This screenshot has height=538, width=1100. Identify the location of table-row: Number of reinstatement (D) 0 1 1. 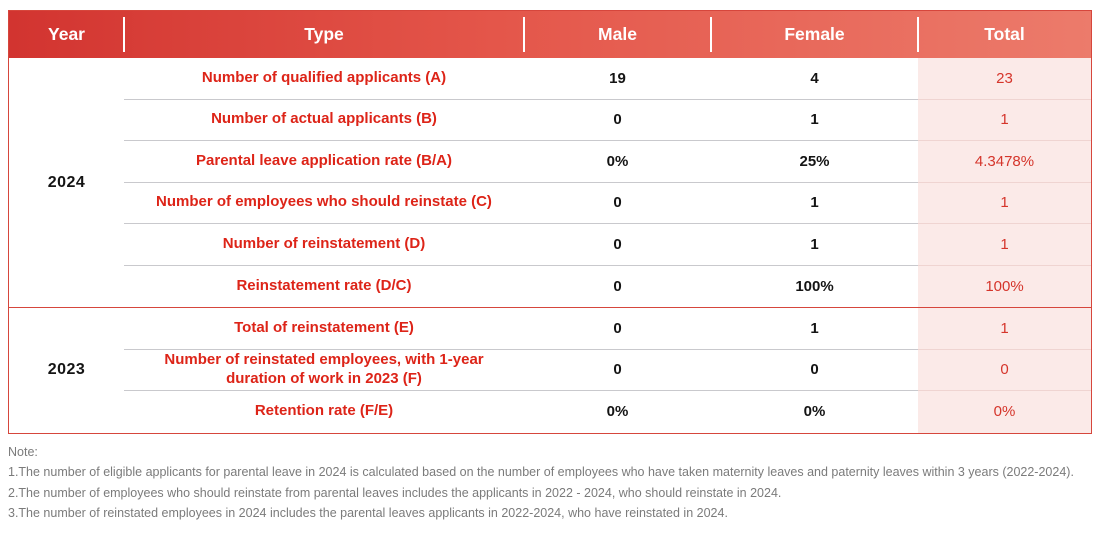
(607, 245).